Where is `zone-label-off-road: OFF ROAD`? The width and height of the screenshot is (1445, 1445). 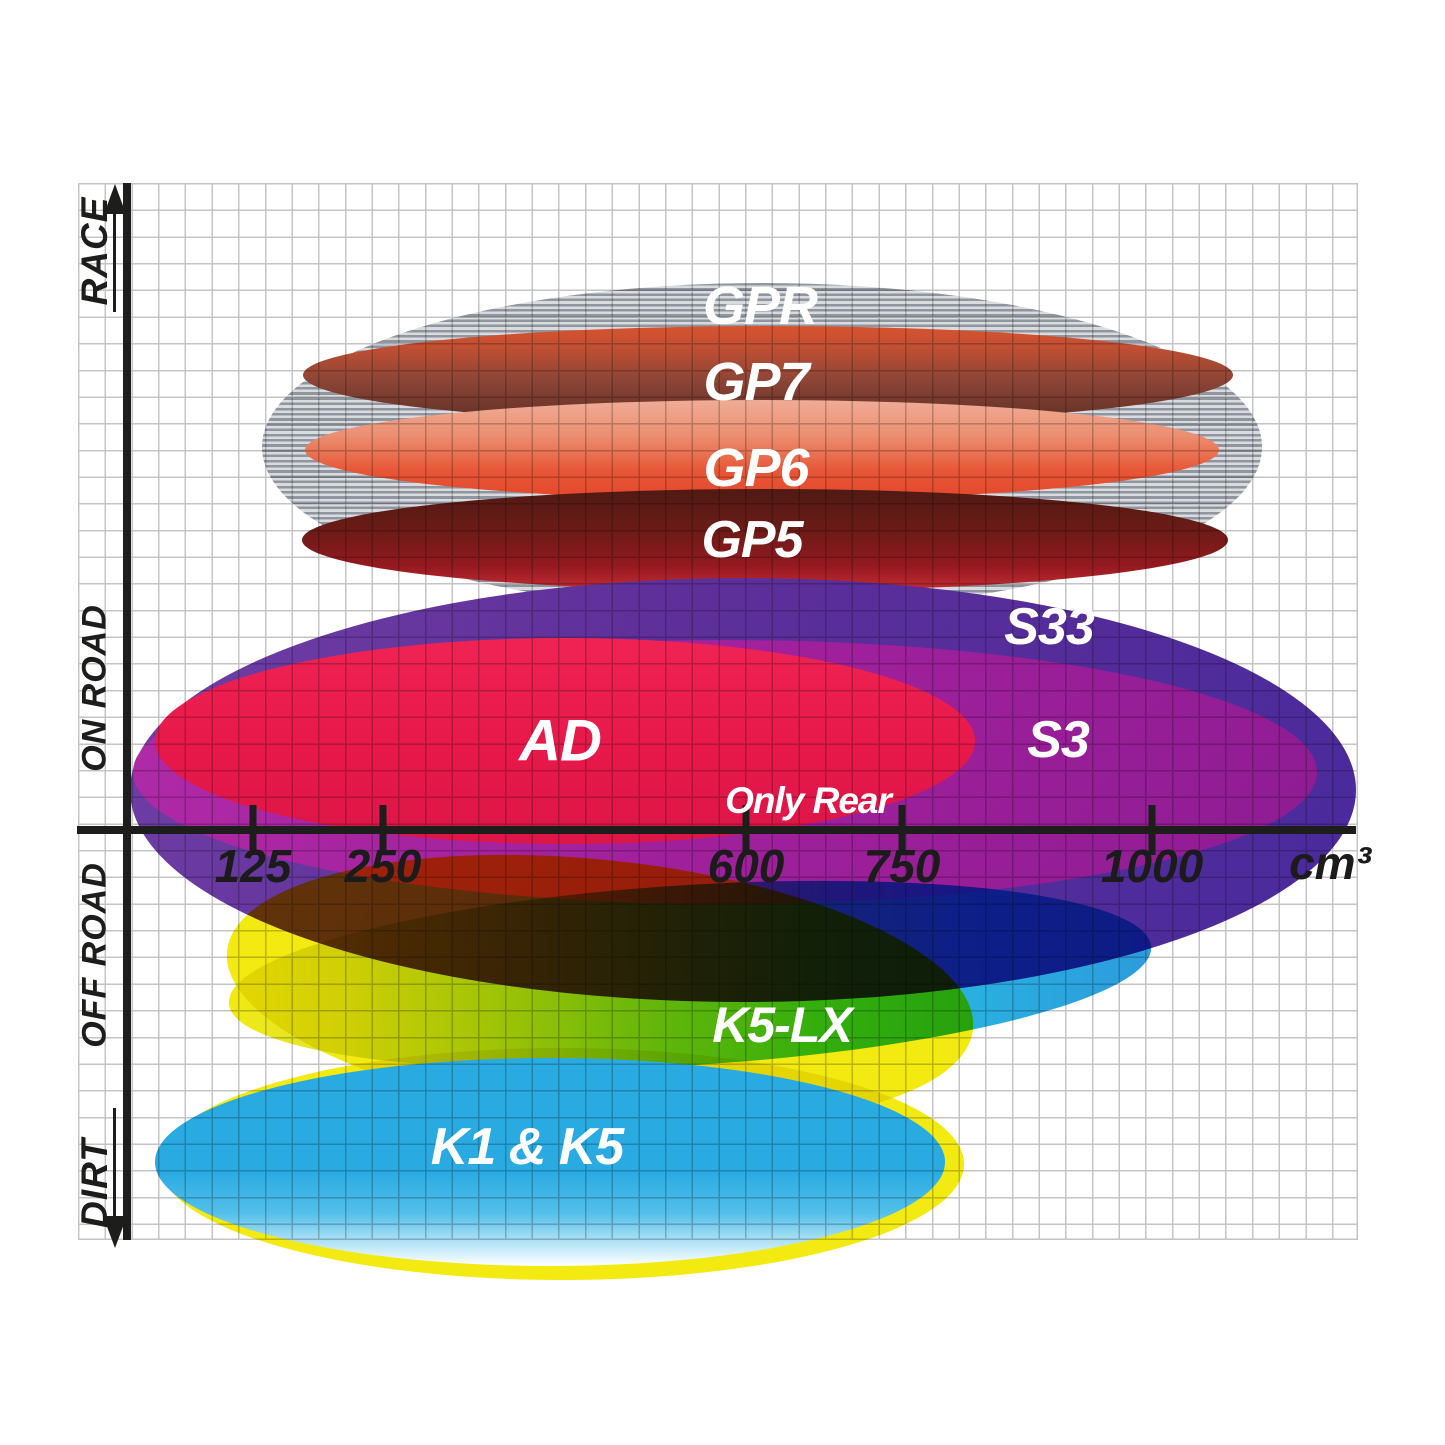 zone-label-off-road: OFF ROAD is located at coordinates (94, 955).